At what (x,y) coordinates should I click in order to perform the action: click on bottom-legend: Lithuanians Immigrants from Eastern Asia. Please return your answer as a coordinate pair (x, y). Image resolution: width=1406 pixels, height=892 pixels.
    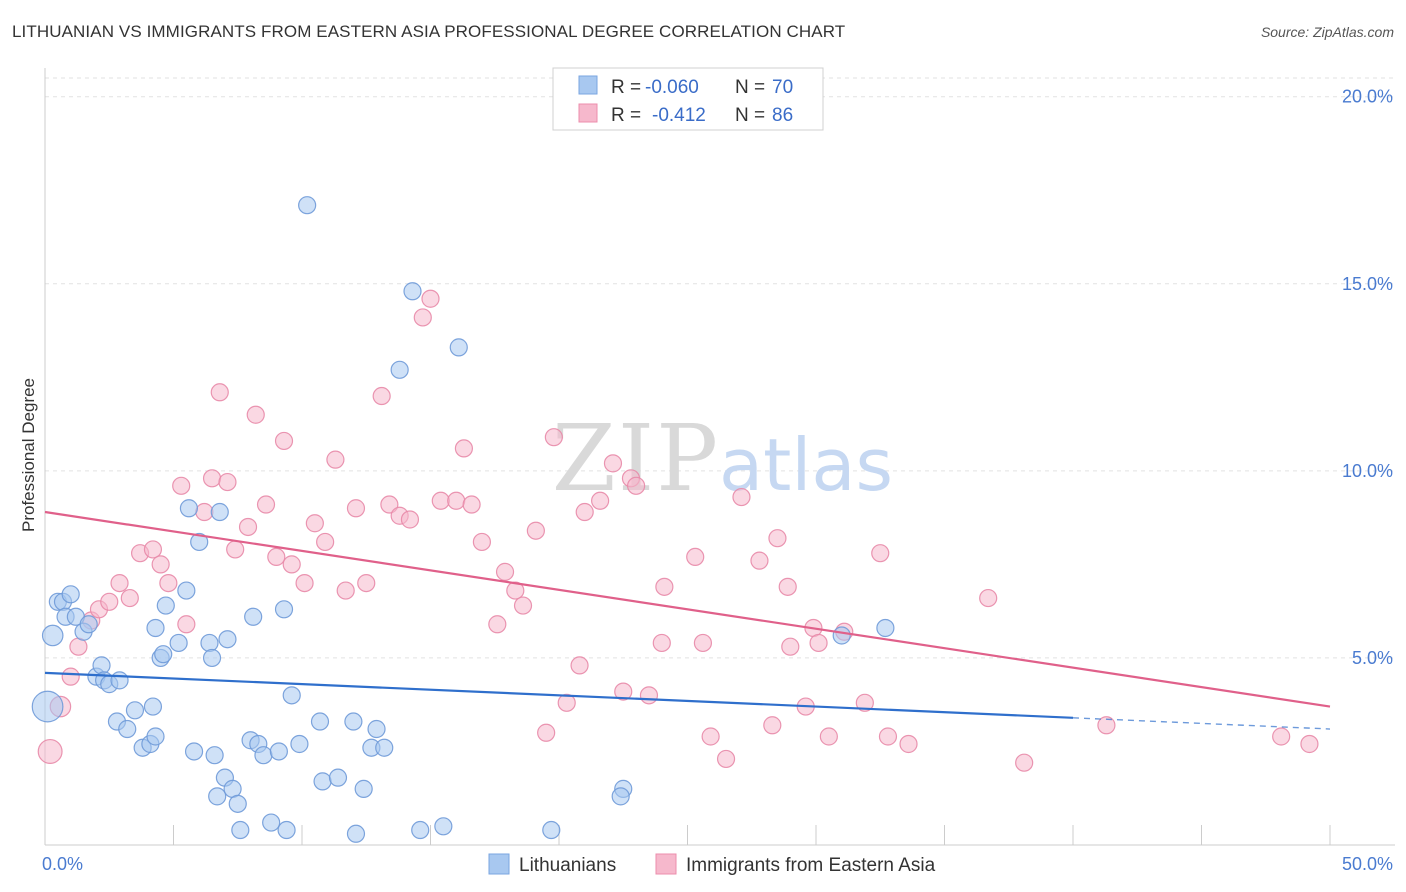
    Looking at the image, I should click on (712, 864).